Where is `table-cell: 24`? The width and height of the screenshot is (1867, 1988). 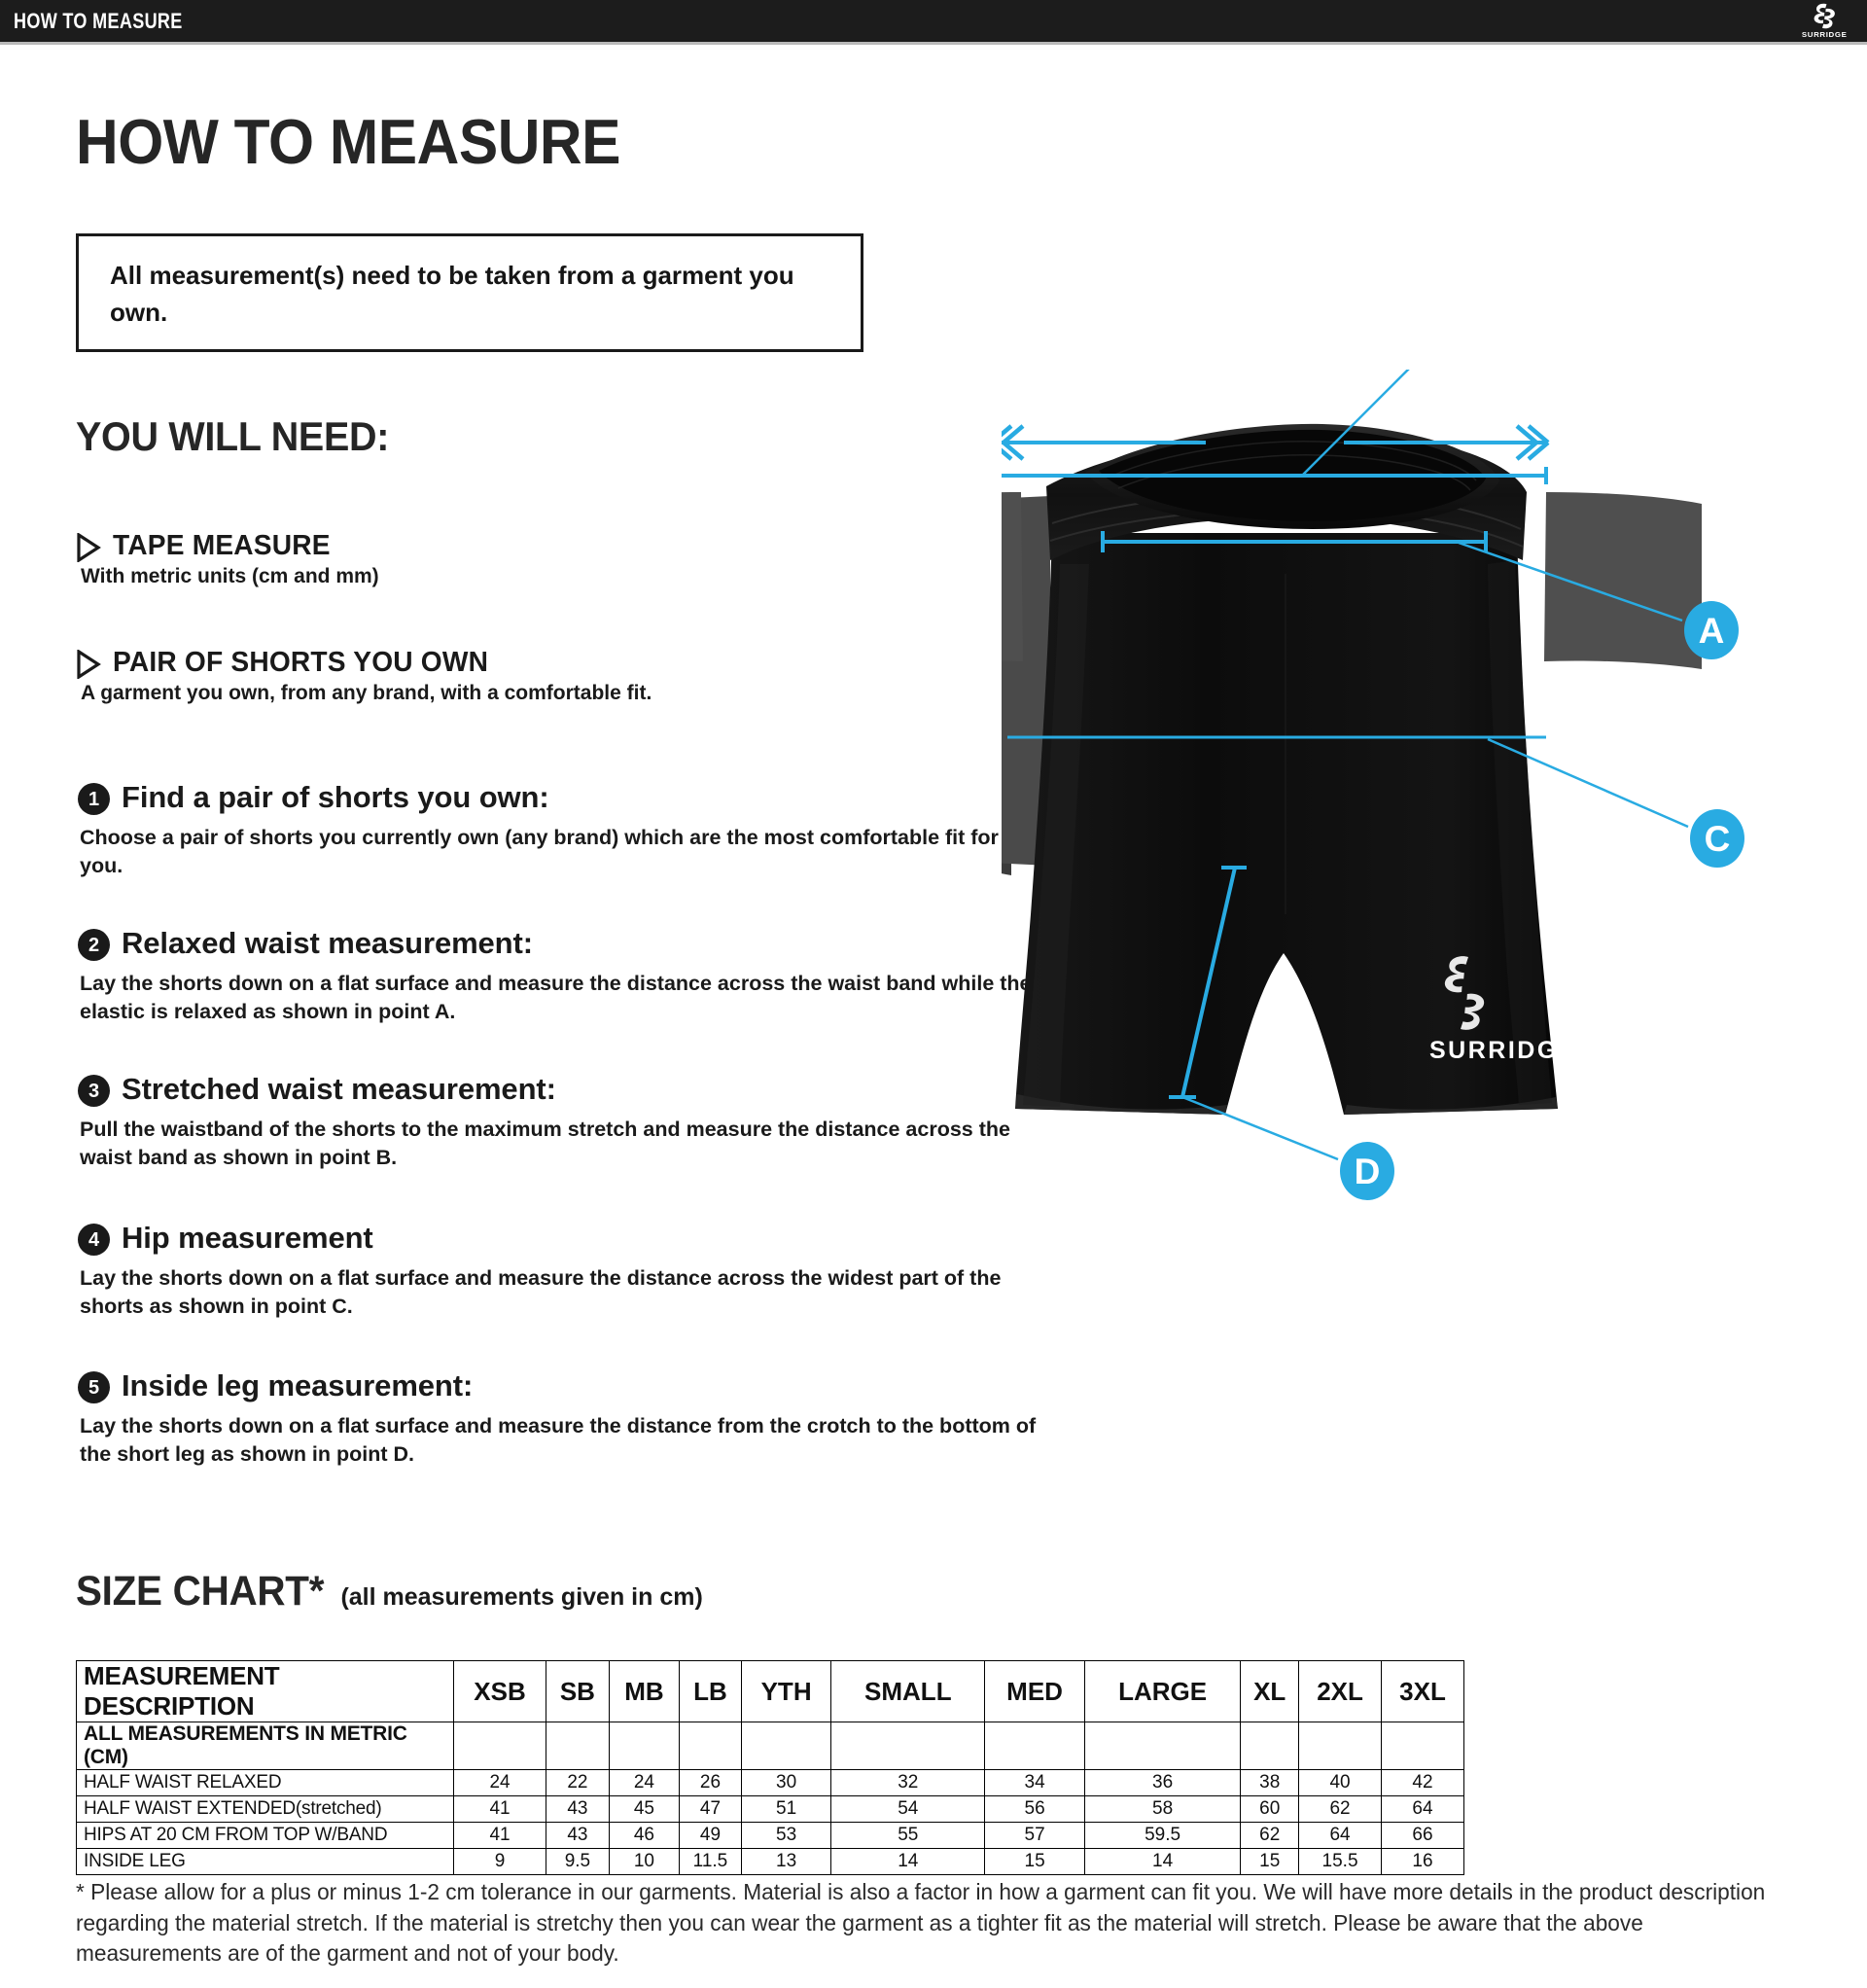
table-cell: 24 is located at coordinates (499, 1782).